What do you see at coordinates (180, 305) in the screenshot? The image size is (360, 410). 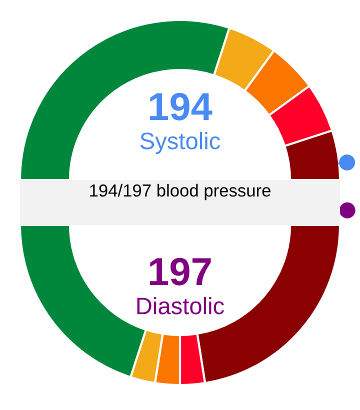 I see `text: Diastolic` at bounding box center [180, 305].